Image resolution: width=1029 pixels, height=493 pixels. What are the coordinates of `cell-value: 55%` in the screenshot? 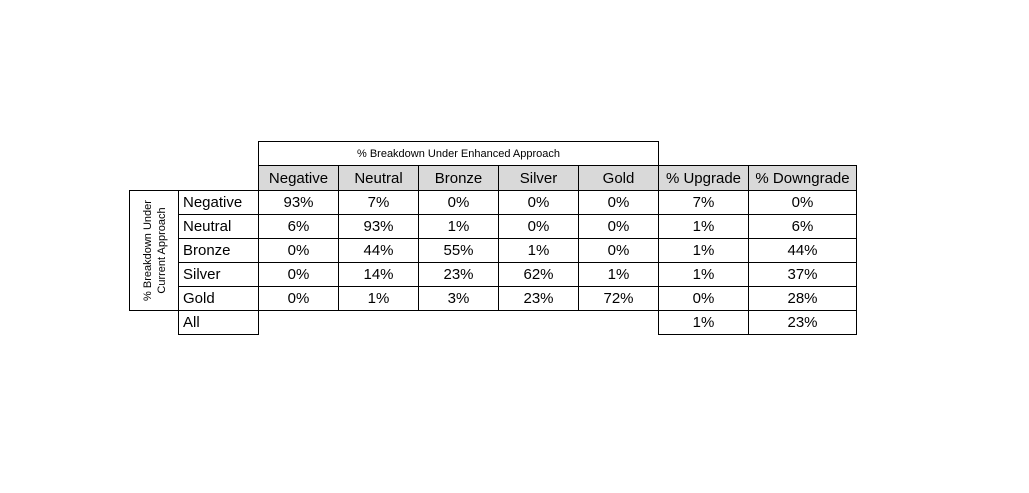 It's located at (458, 250).